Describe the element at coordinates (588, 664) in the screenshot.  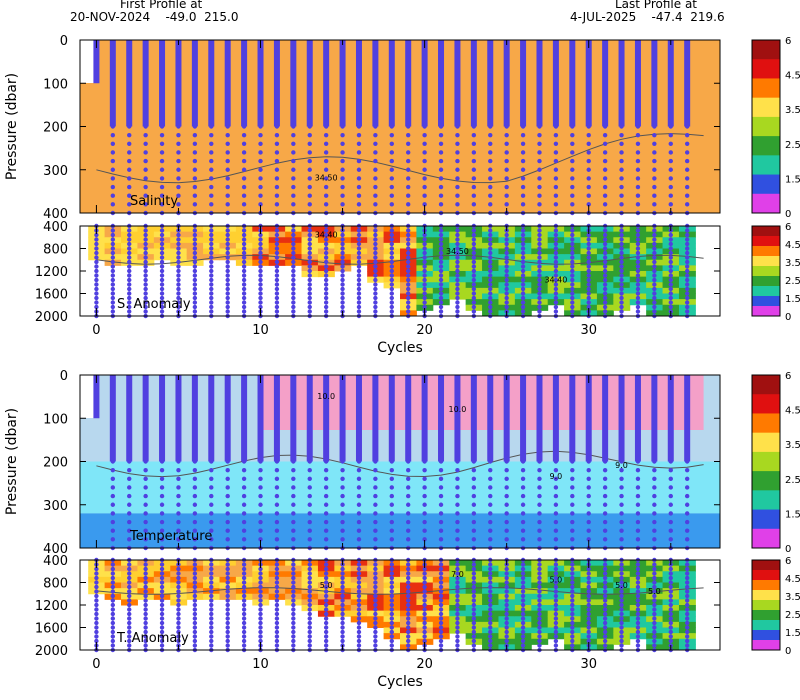
I see `x-tick-label: 30` at that location.